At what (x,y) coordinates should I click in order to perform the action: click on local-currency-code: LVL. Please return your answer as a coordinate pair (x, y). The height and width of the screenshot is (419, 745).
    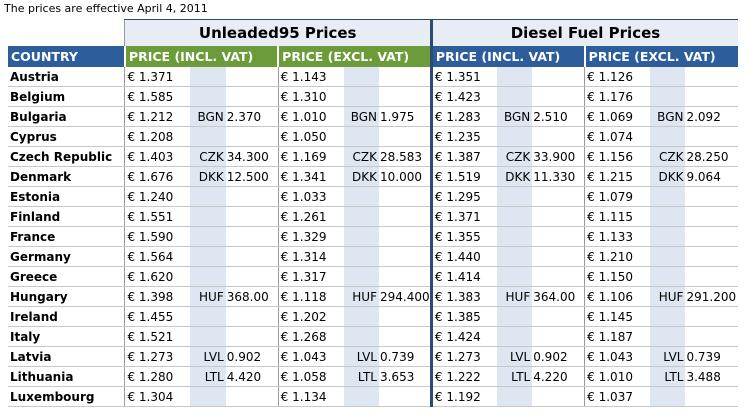
    Looking at the image, I should click on (514, 356).